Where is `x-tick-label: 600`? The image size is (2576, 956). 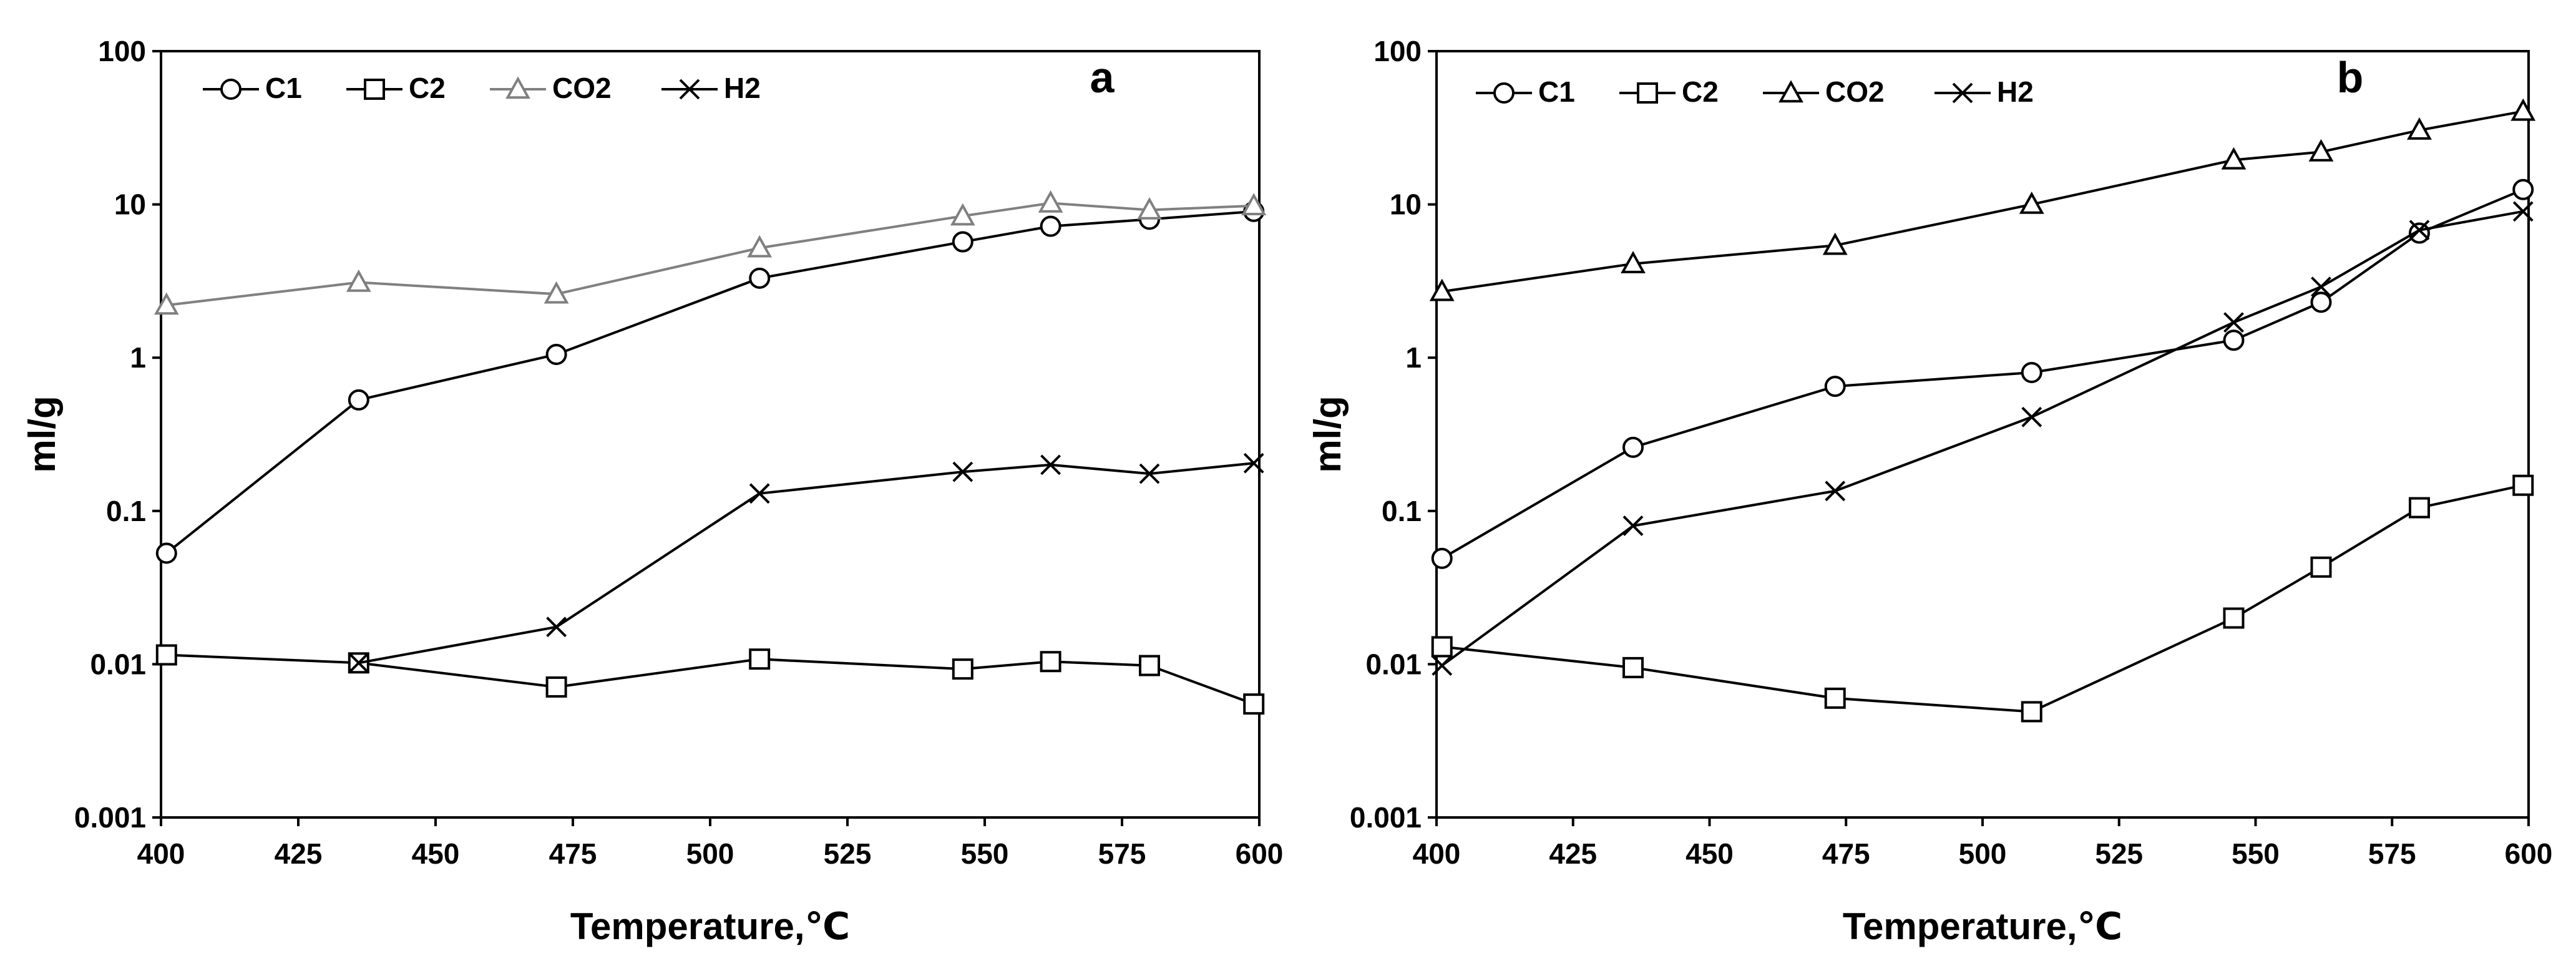 x-tick-label: 600 is located at coordinates (1260, 853).